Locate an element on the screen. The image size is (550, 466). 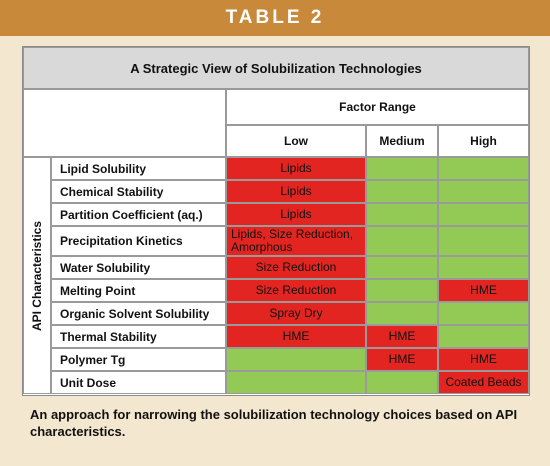
factor-label: Factor Range is located at coordinates (377, 107).